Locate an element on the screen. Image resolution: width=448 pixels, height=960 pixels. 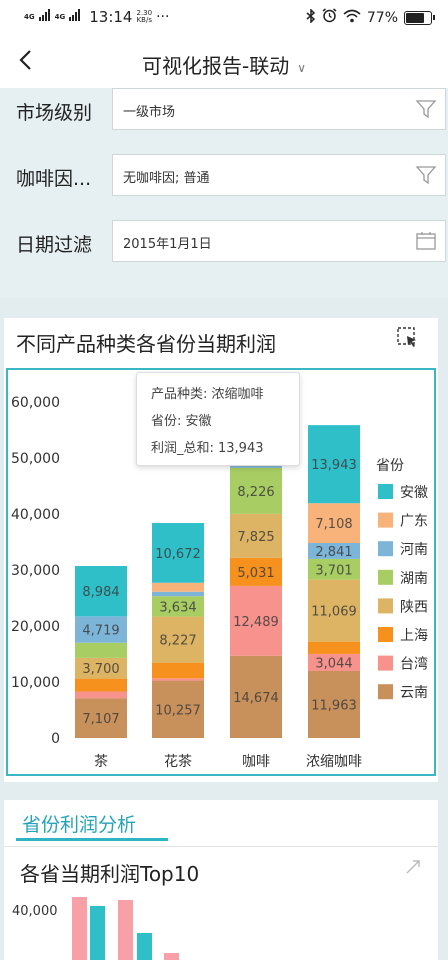
chevron-left-icon is located at coordinates (25, 60).